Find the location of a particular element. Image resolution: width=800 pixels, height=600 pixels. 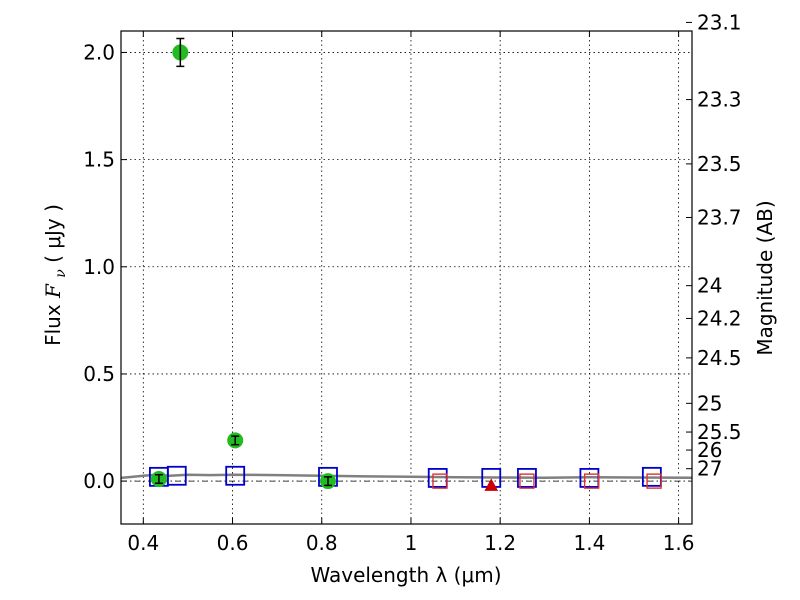

y2-axis-label: Magnitude (AB) is located at coordinates (765, 277).